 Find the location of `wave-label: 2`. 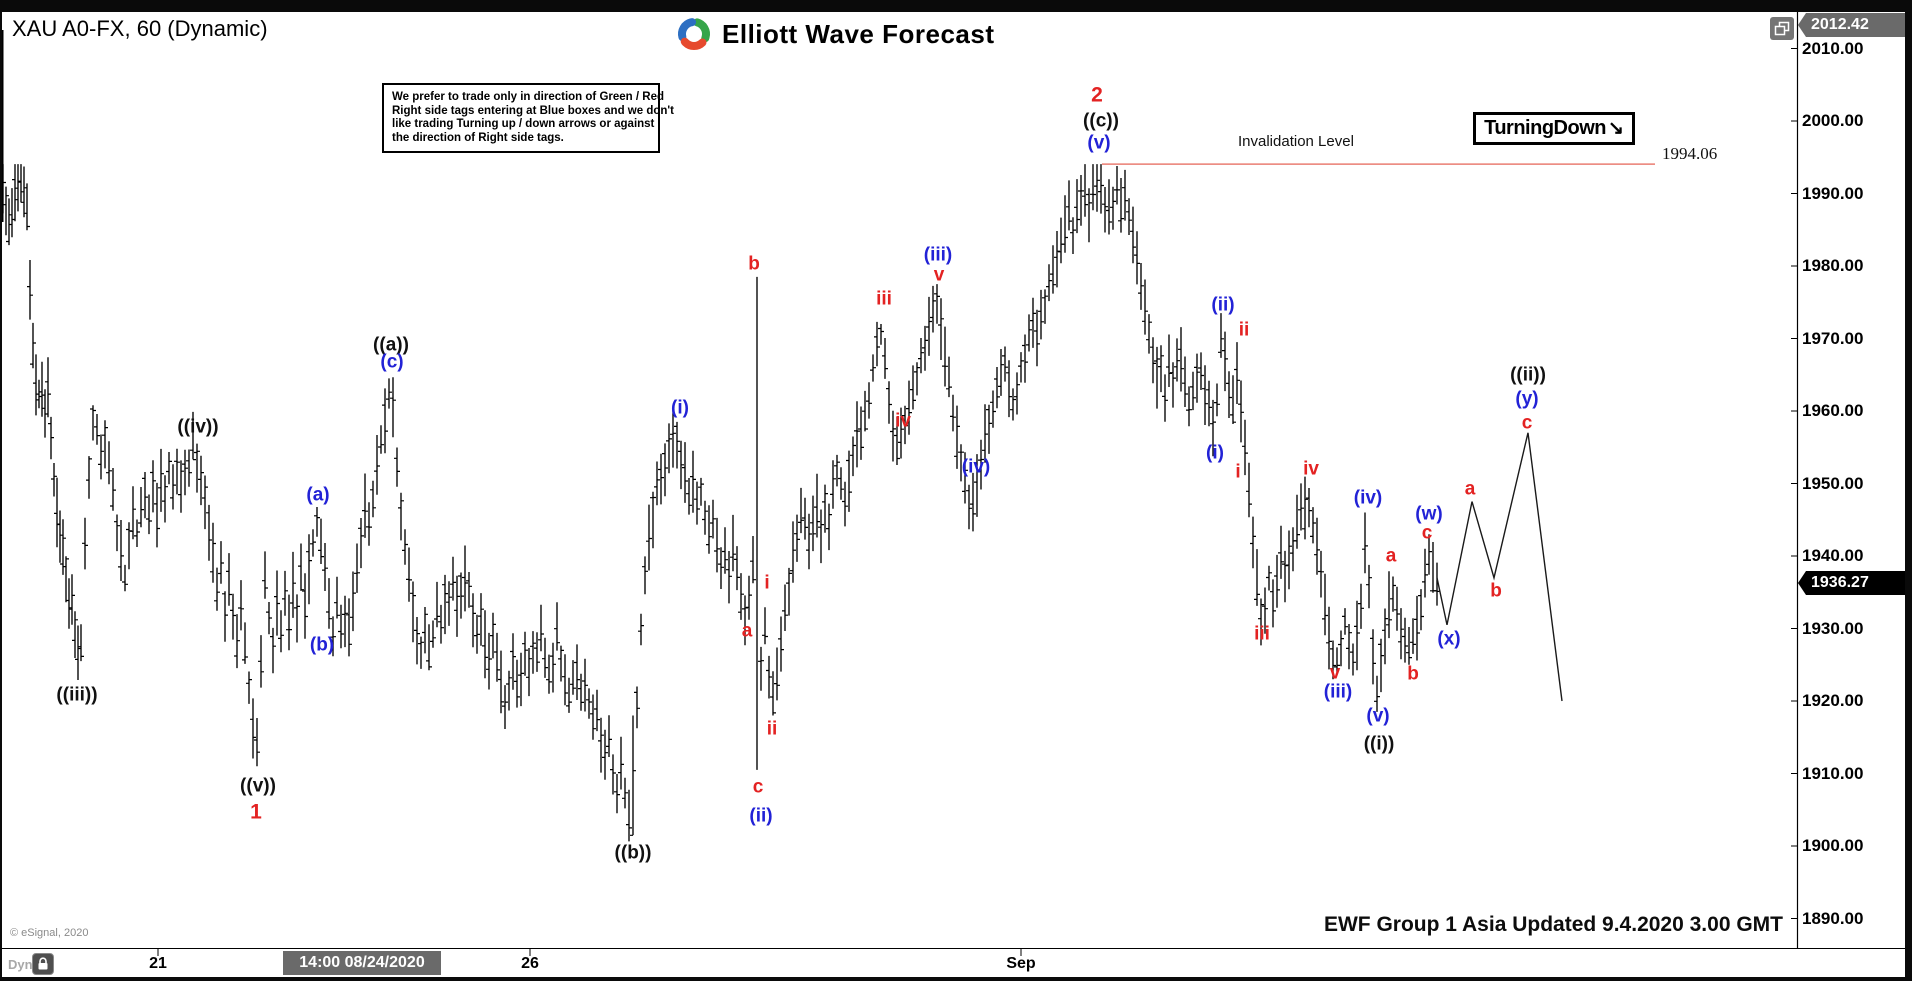

wave-label: 2 is located at coordinates (1097, 95).